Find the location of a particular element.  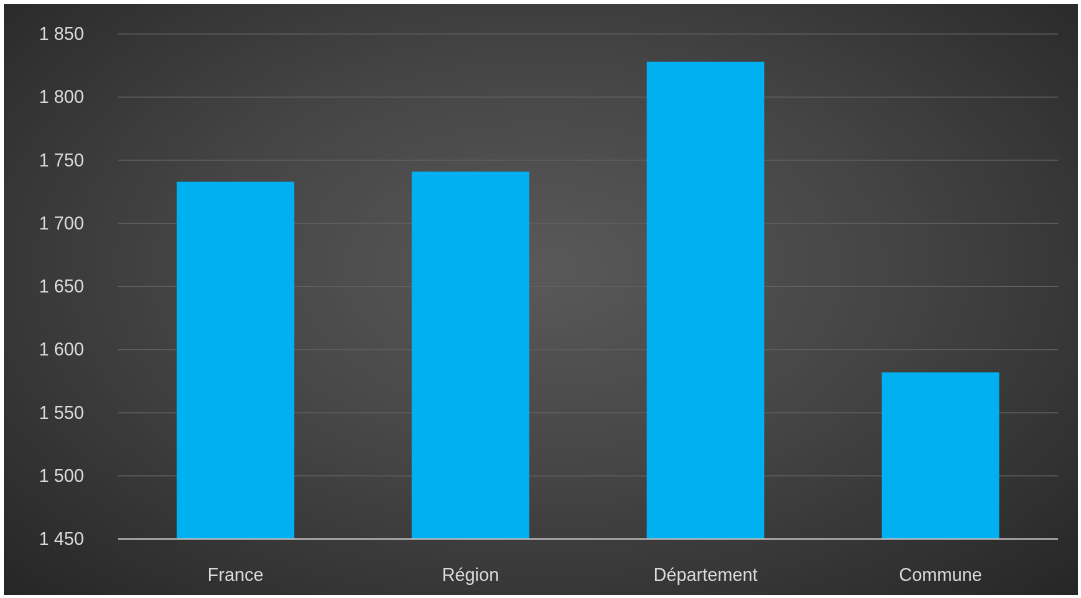

bar-commune is located at coordinates (940, 455).